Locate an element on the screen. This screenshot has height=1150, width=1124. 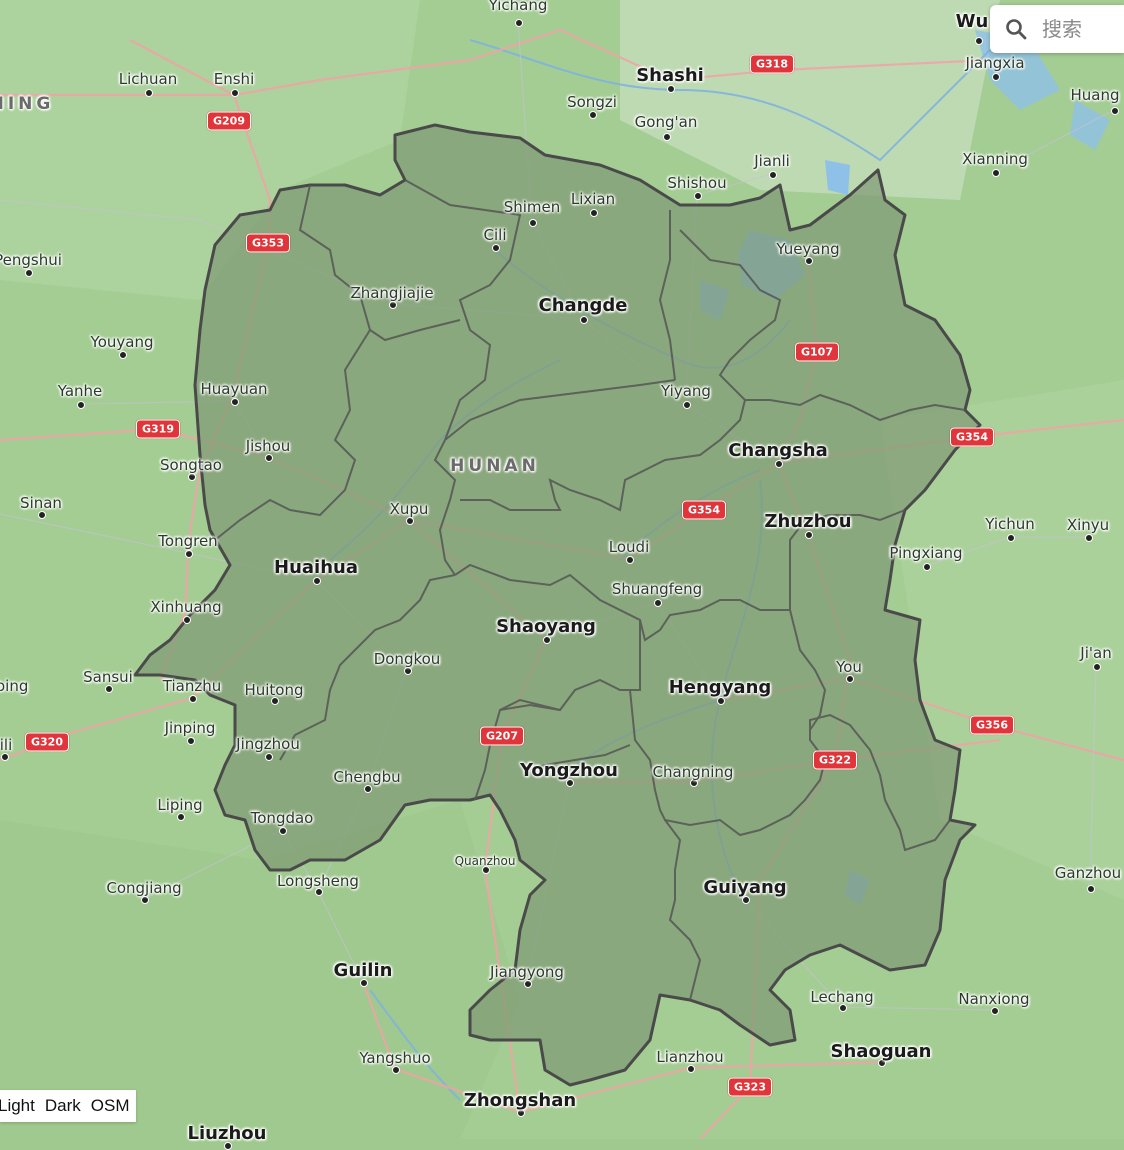
city-label: Sinan is located at coordinates (41, 503).